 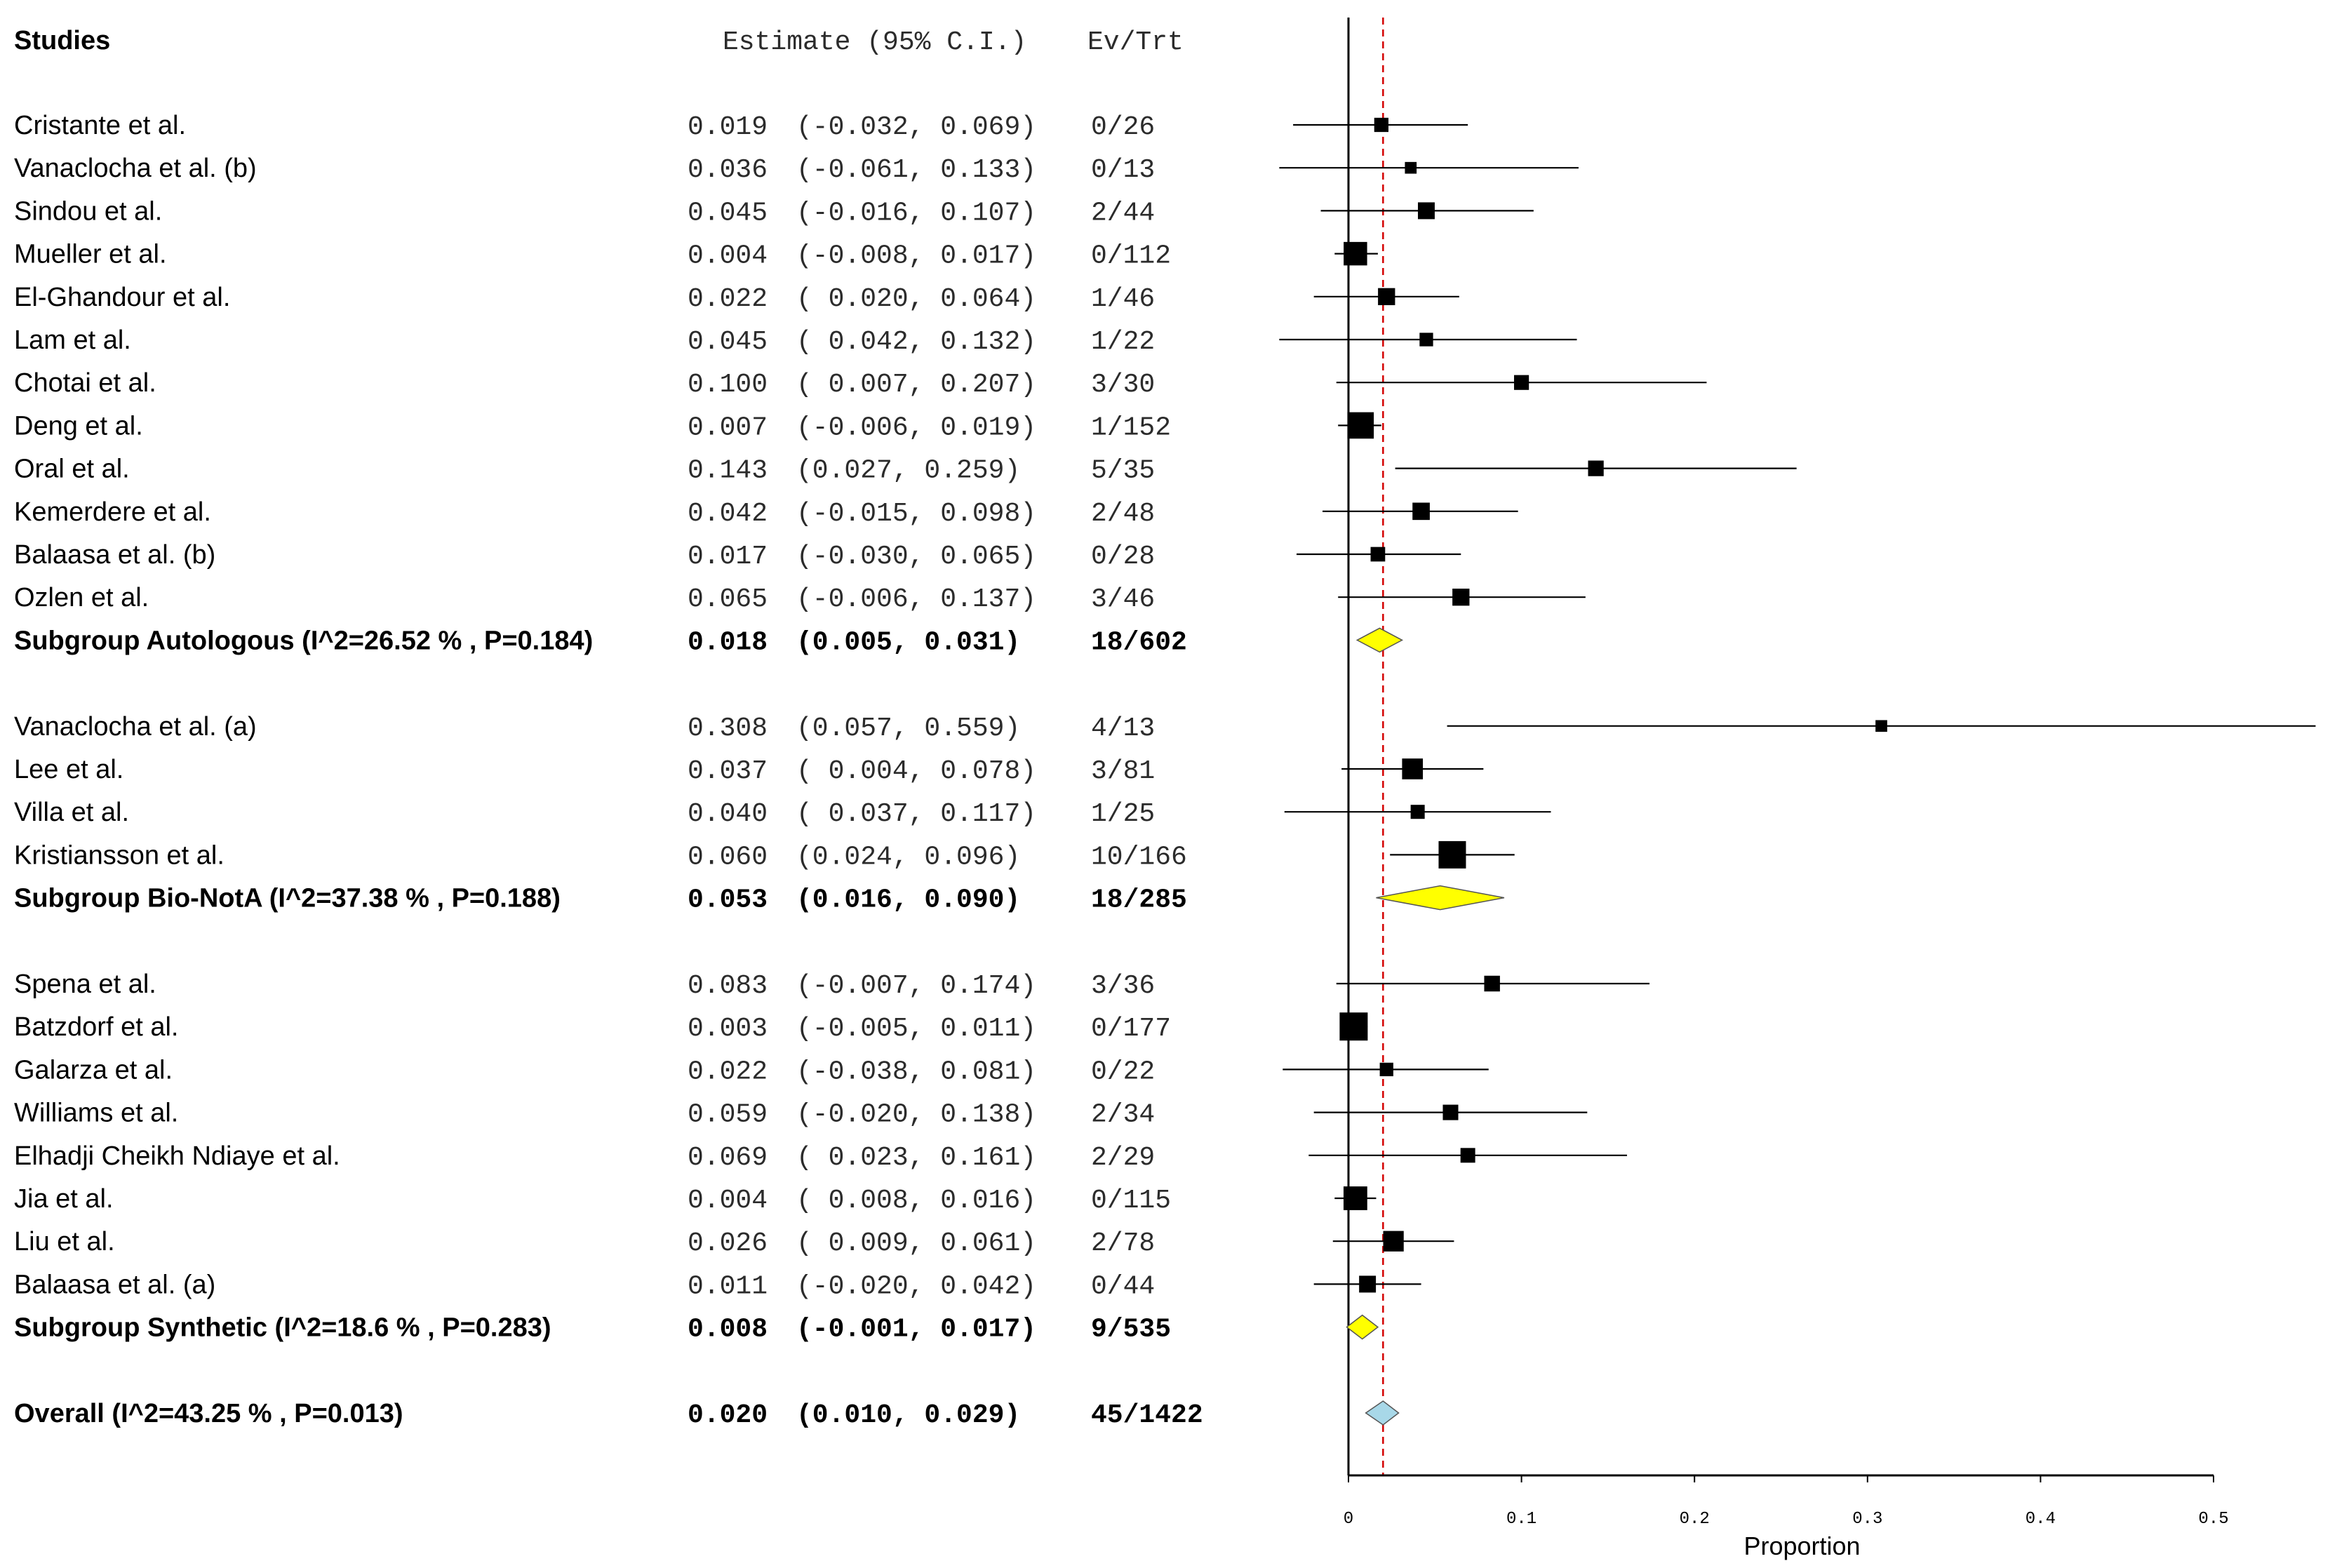 What do you see at coordinates (1123, 514) in the screenshot?
I see `events-over-treated: 2/48` at bounding box center [1123, 514].